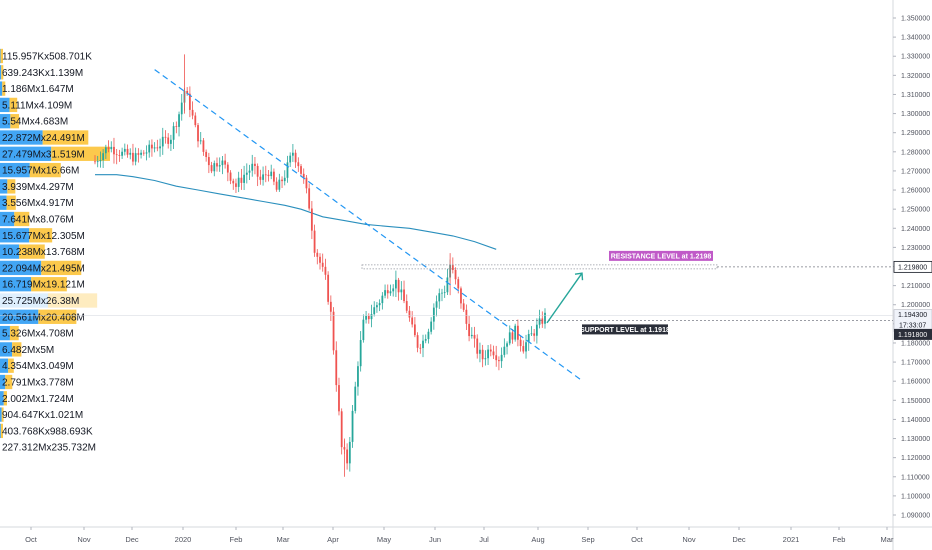  What do you see at coordinates (38, 399) in the screenshot?
I see `vp-row-label: 2.002Mx1.724M` at bounding box center [38, 399].